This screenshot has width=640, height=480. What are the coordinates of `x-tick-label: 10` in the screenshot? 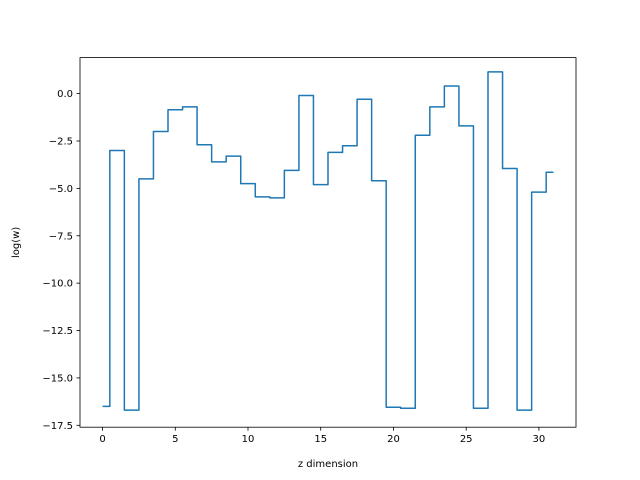 It's located at (248, 439).